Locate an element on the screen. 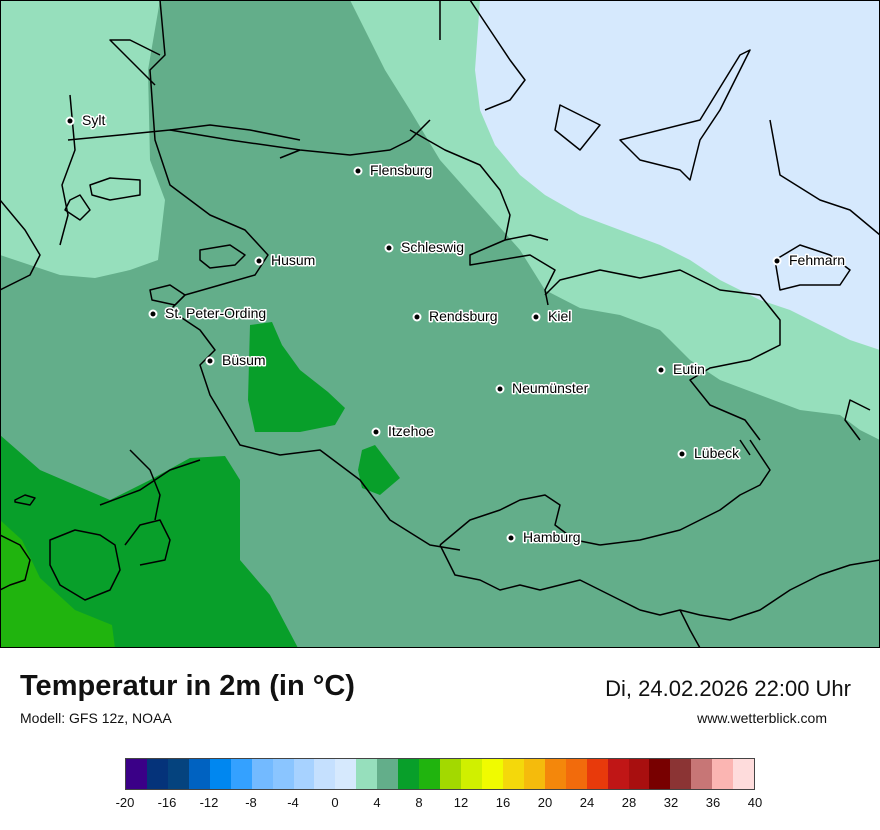  website-link: www.wetterblick.com is located at coordinates (762, 718).